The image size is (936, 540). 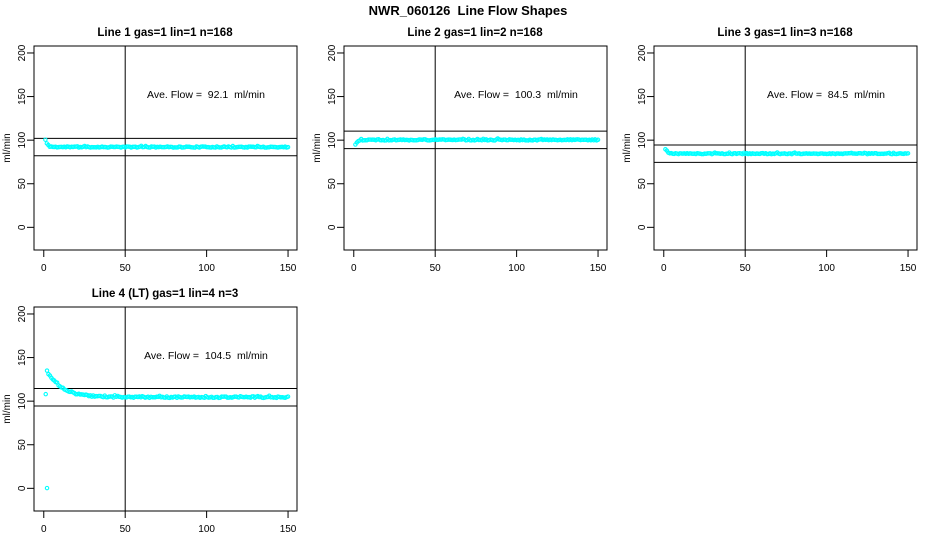 What do you see at coordinates (826, 95) in the screenshot?
I see `ave-flow-annotation-line-3: Ave. Flow = 84.5 ml/min` at bounding box center [826, 95].